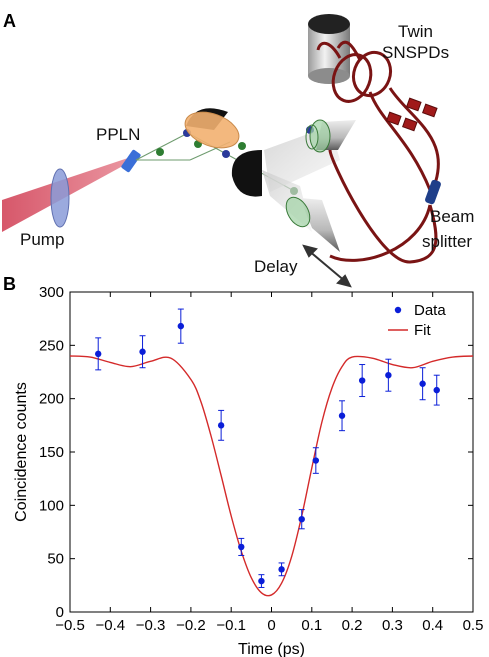  Describe the element at coordinates (131, 161) in the screenshot. I see `ppln-crystal` at that location.